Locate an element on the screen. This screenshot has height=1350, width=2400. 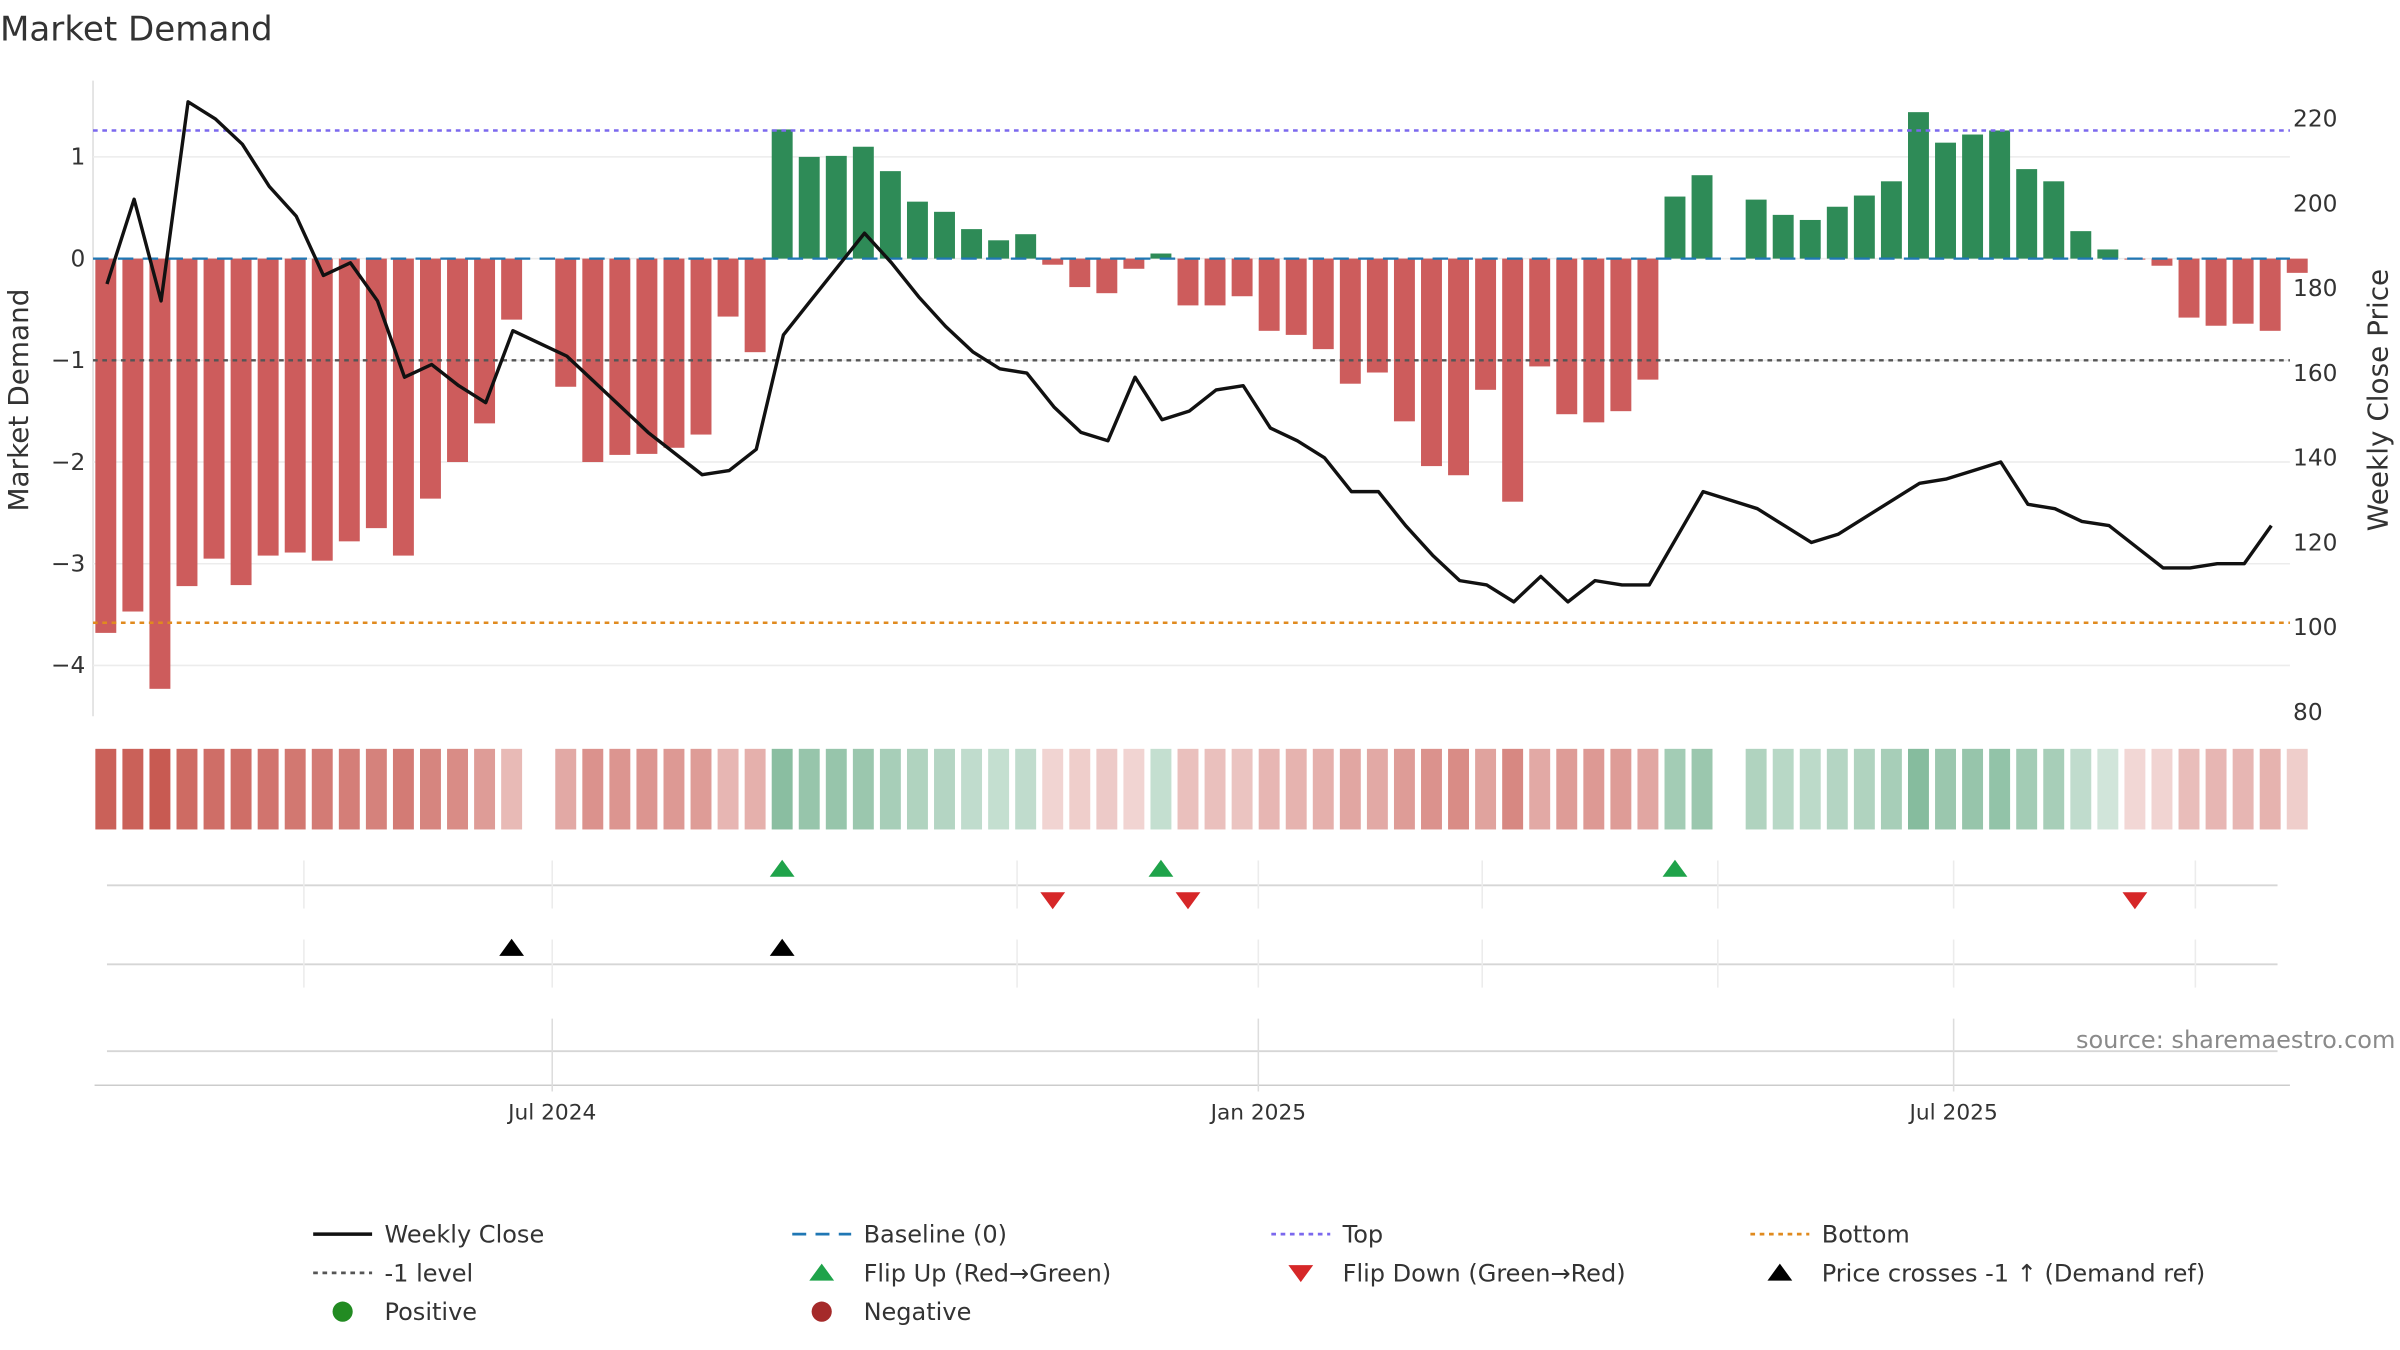
y2-tick-label: 100 is located at coordinates (2315, 627).